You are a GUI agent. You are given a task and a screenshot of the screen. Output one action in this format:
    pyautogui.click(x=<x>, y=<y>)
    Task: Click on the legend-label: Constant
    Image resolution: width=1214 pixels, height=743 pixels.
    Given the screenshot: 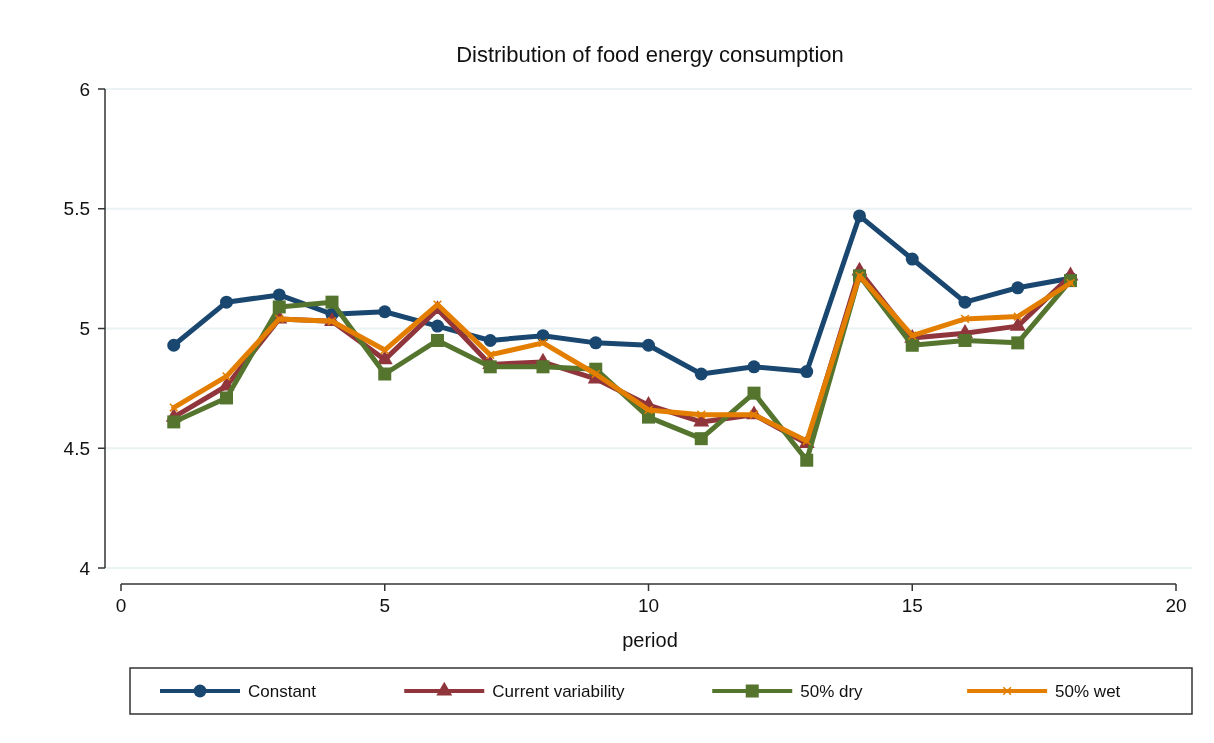 What is the action you would take?
    pyautogui.click(x=282, y=691)
    